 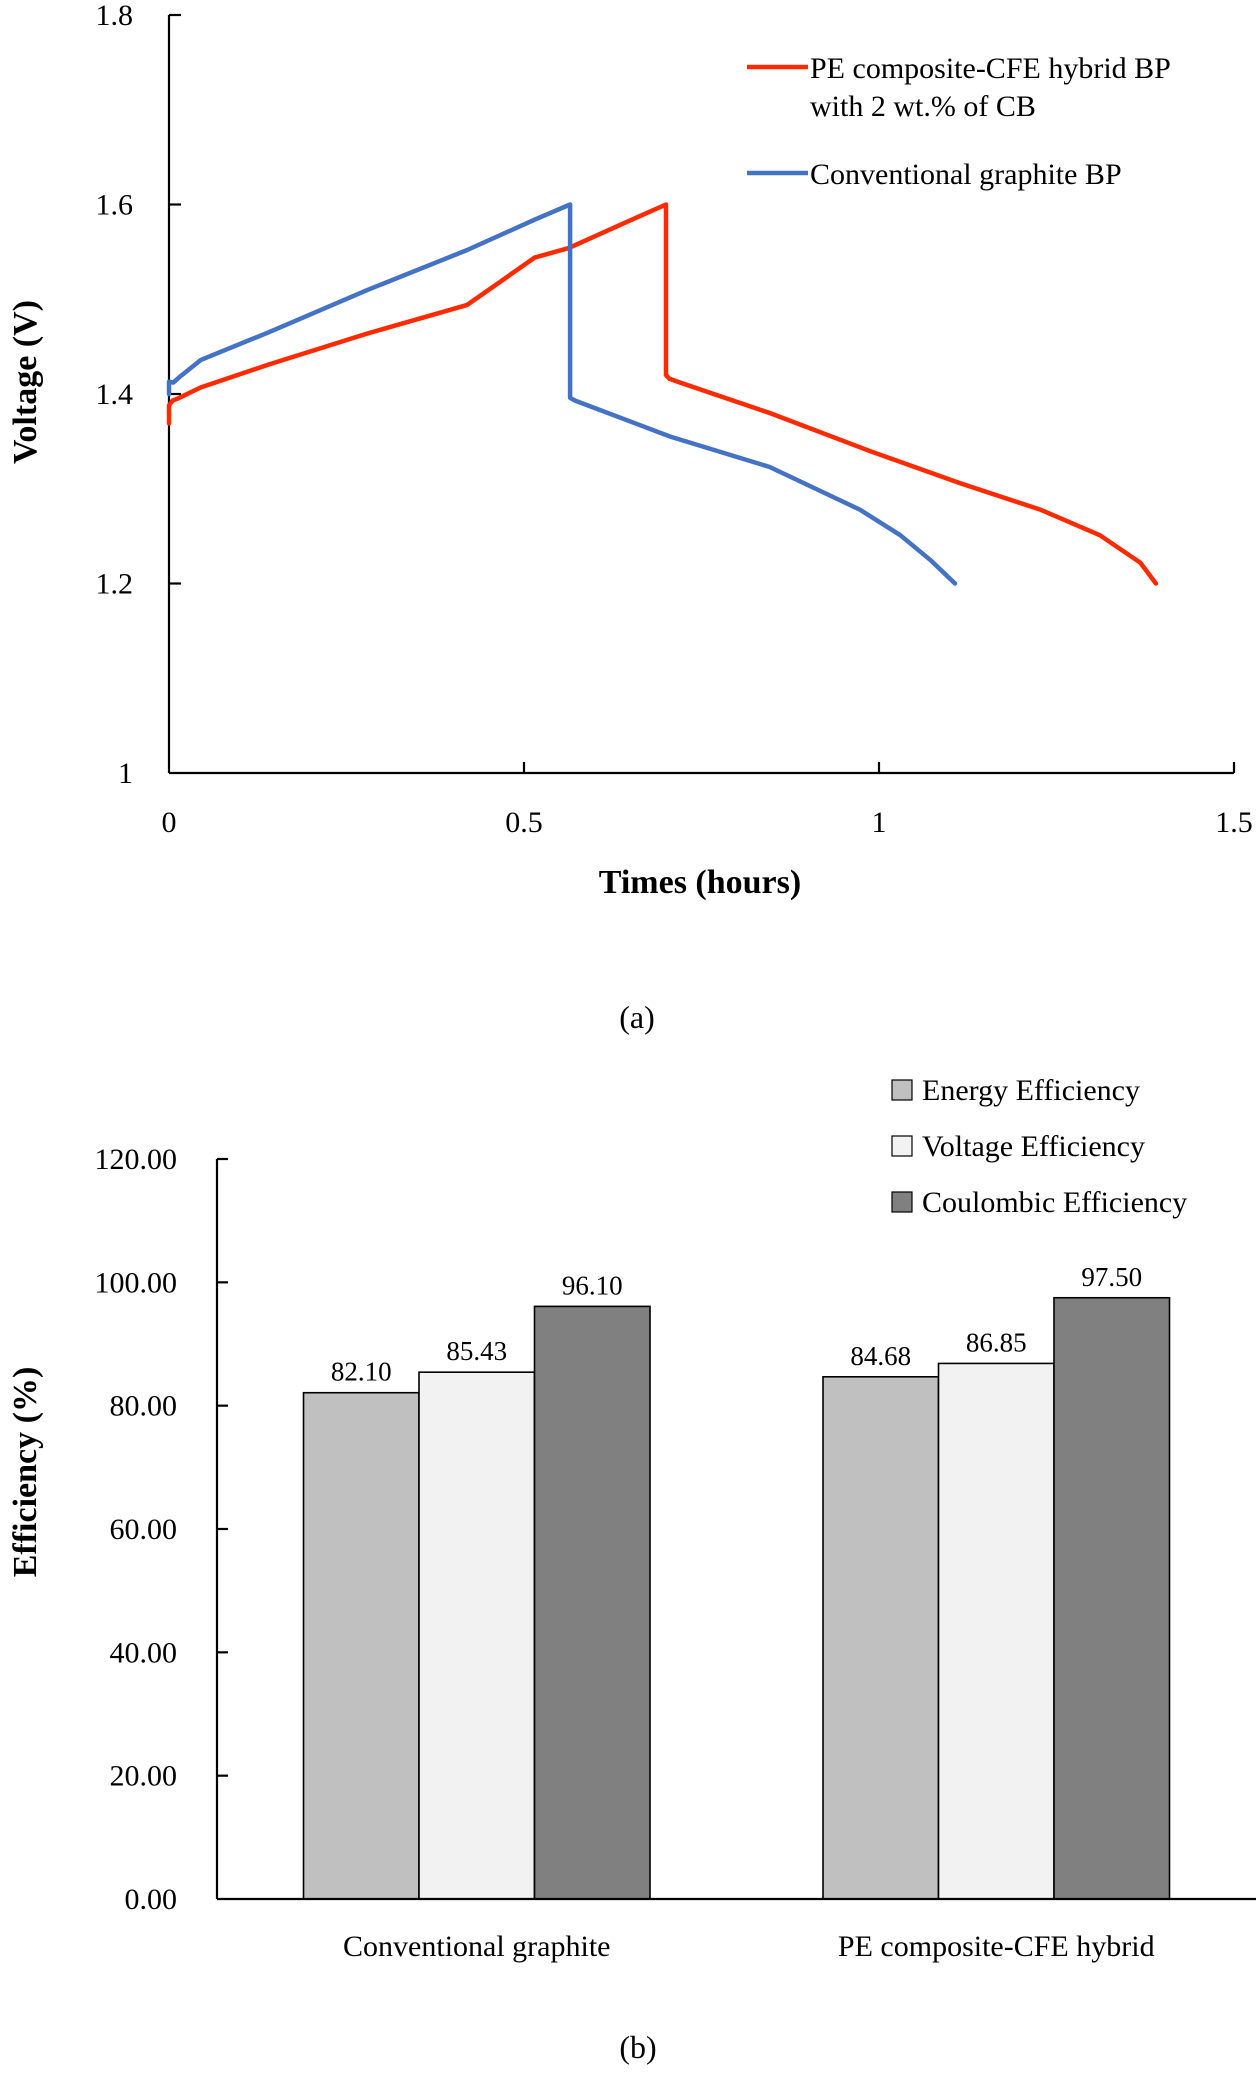 I want to click on panel-label-a: (a), so click(x=637, y=1017).